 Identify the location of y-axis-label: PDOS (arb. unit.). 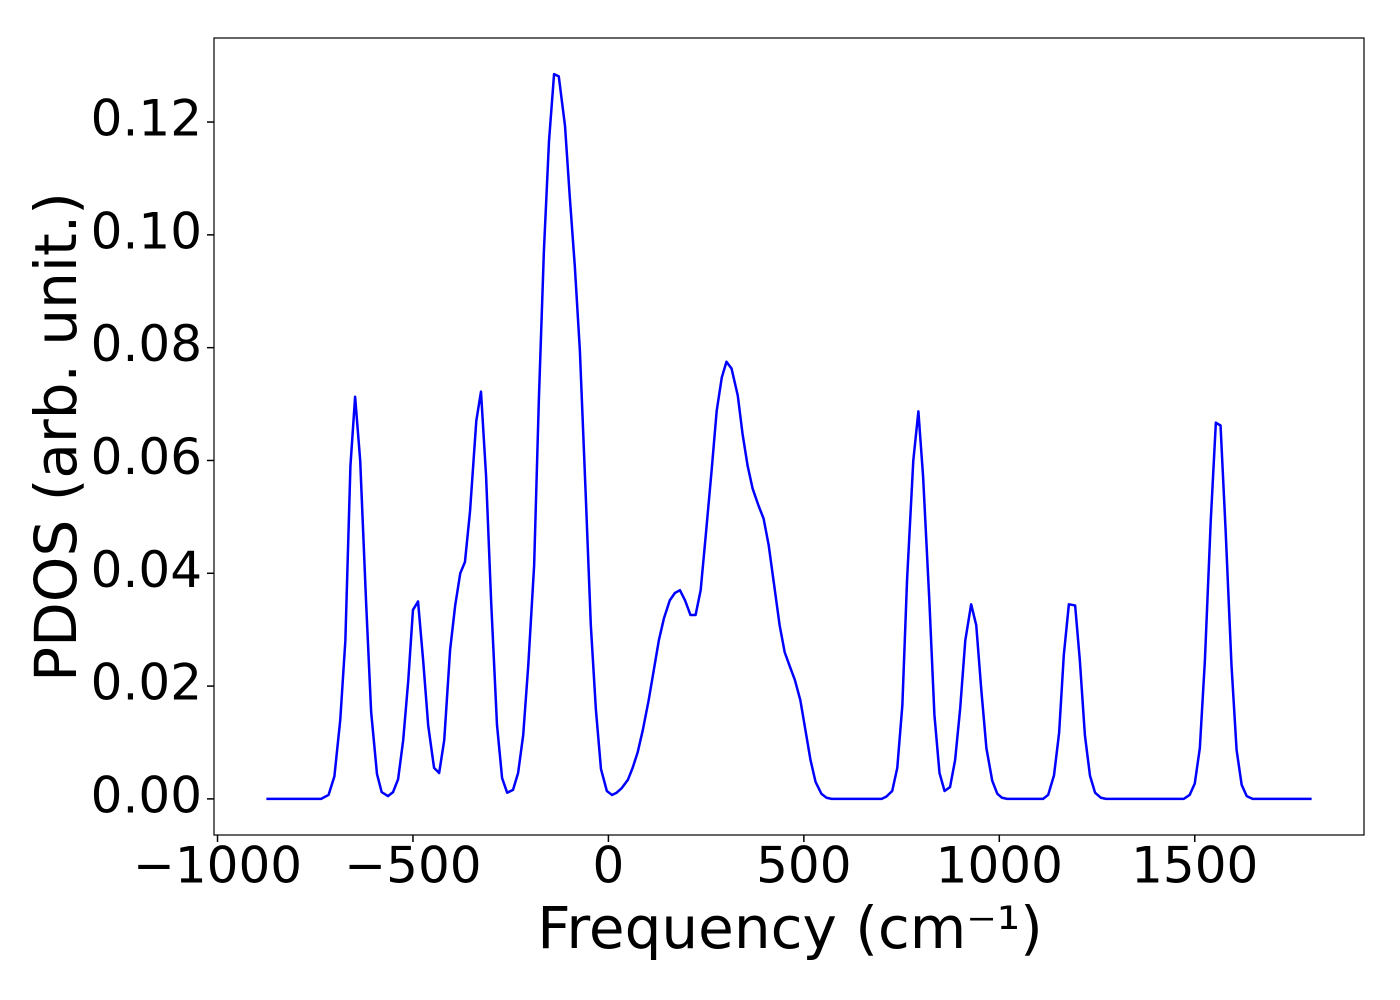
(56, 437).